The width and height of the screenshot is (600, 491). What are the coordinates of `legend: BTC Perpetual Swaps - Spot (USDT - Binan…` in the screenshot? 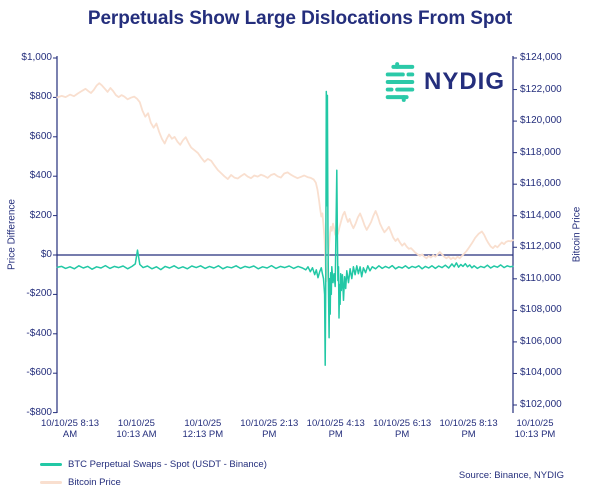 It's located at (153, 473).